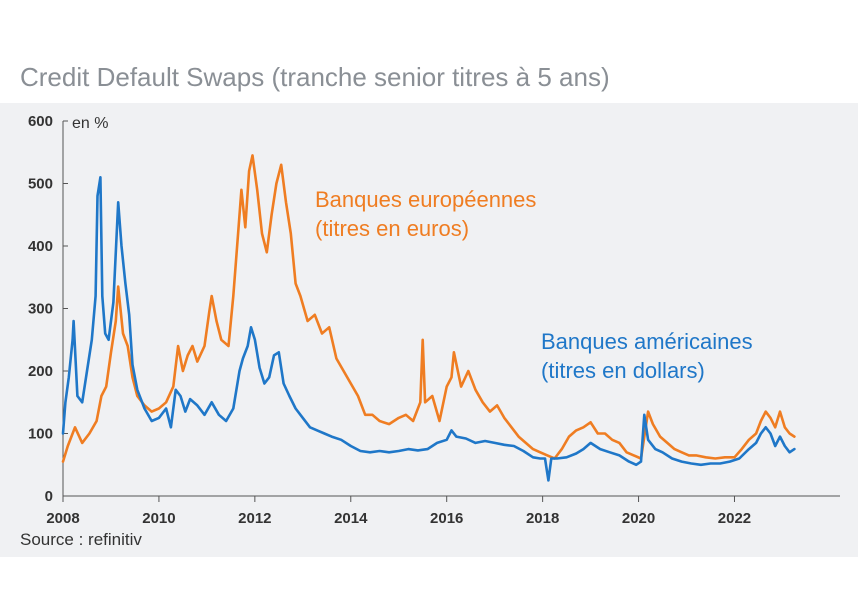  What do you see at coordinates (254, 518) in the screenshot?
I see `x-tick-label-2012: 2012` at bounding box center [254, 518].